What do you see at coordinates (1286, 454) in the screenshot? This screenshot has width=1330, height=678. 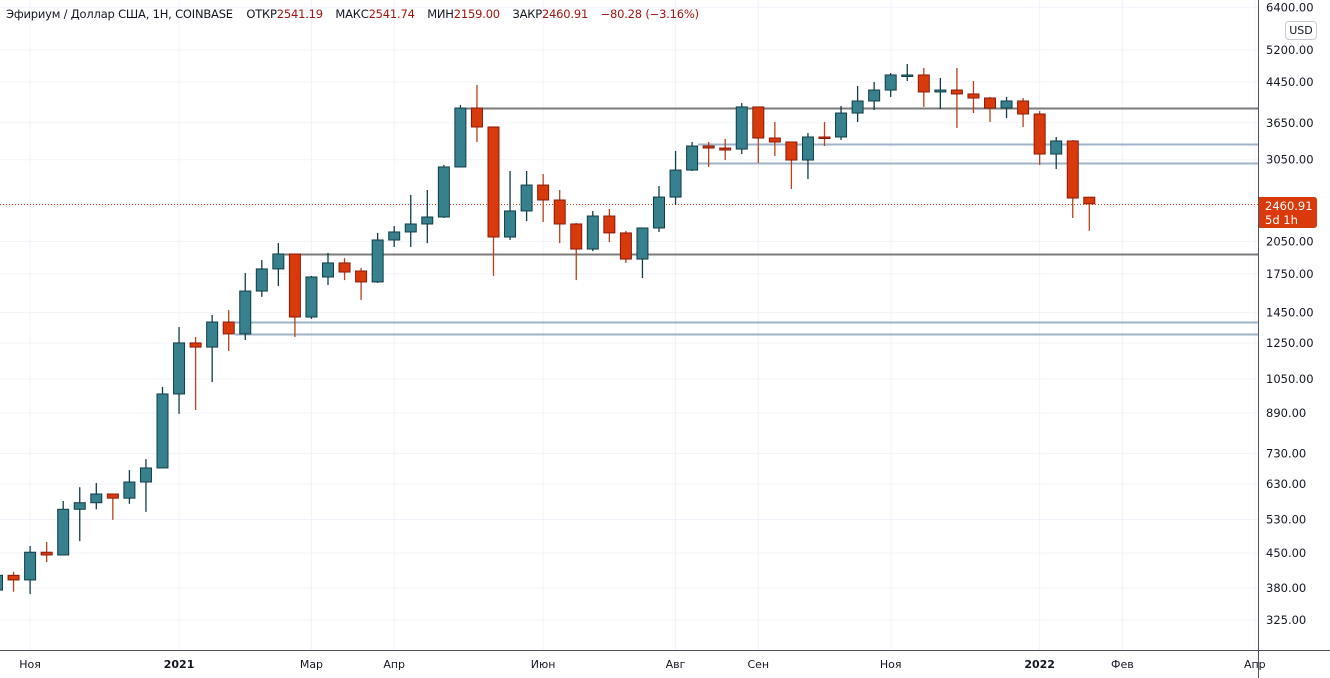 I see `price-tick-label: 730.00` at bounding box center [1286, 454].